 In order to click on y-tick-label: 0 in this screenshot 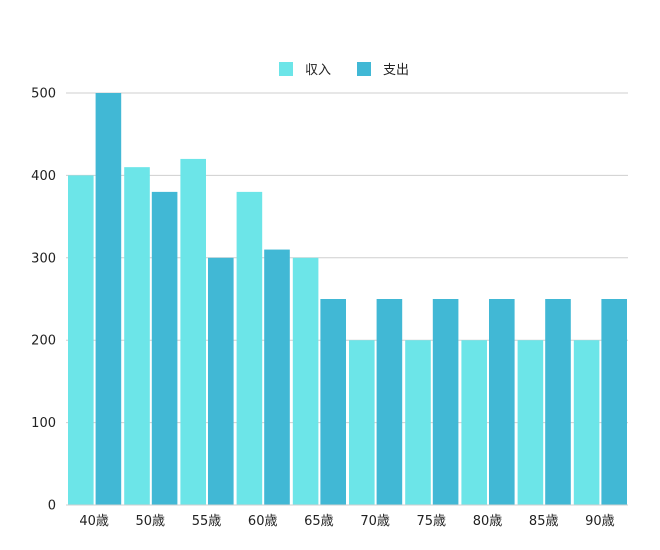, I will do `click(52, 506)`.